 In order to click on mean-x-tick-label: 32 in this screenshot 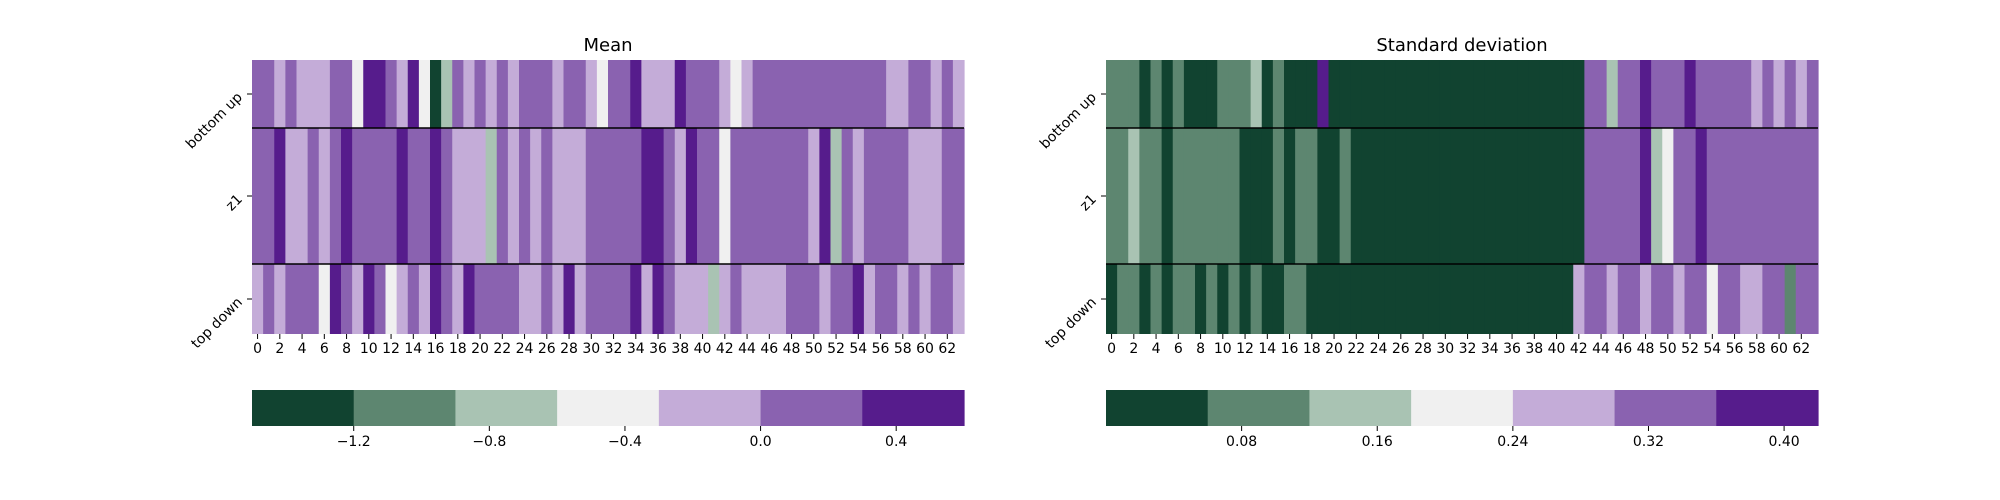, I will do `click(614, 349)`.